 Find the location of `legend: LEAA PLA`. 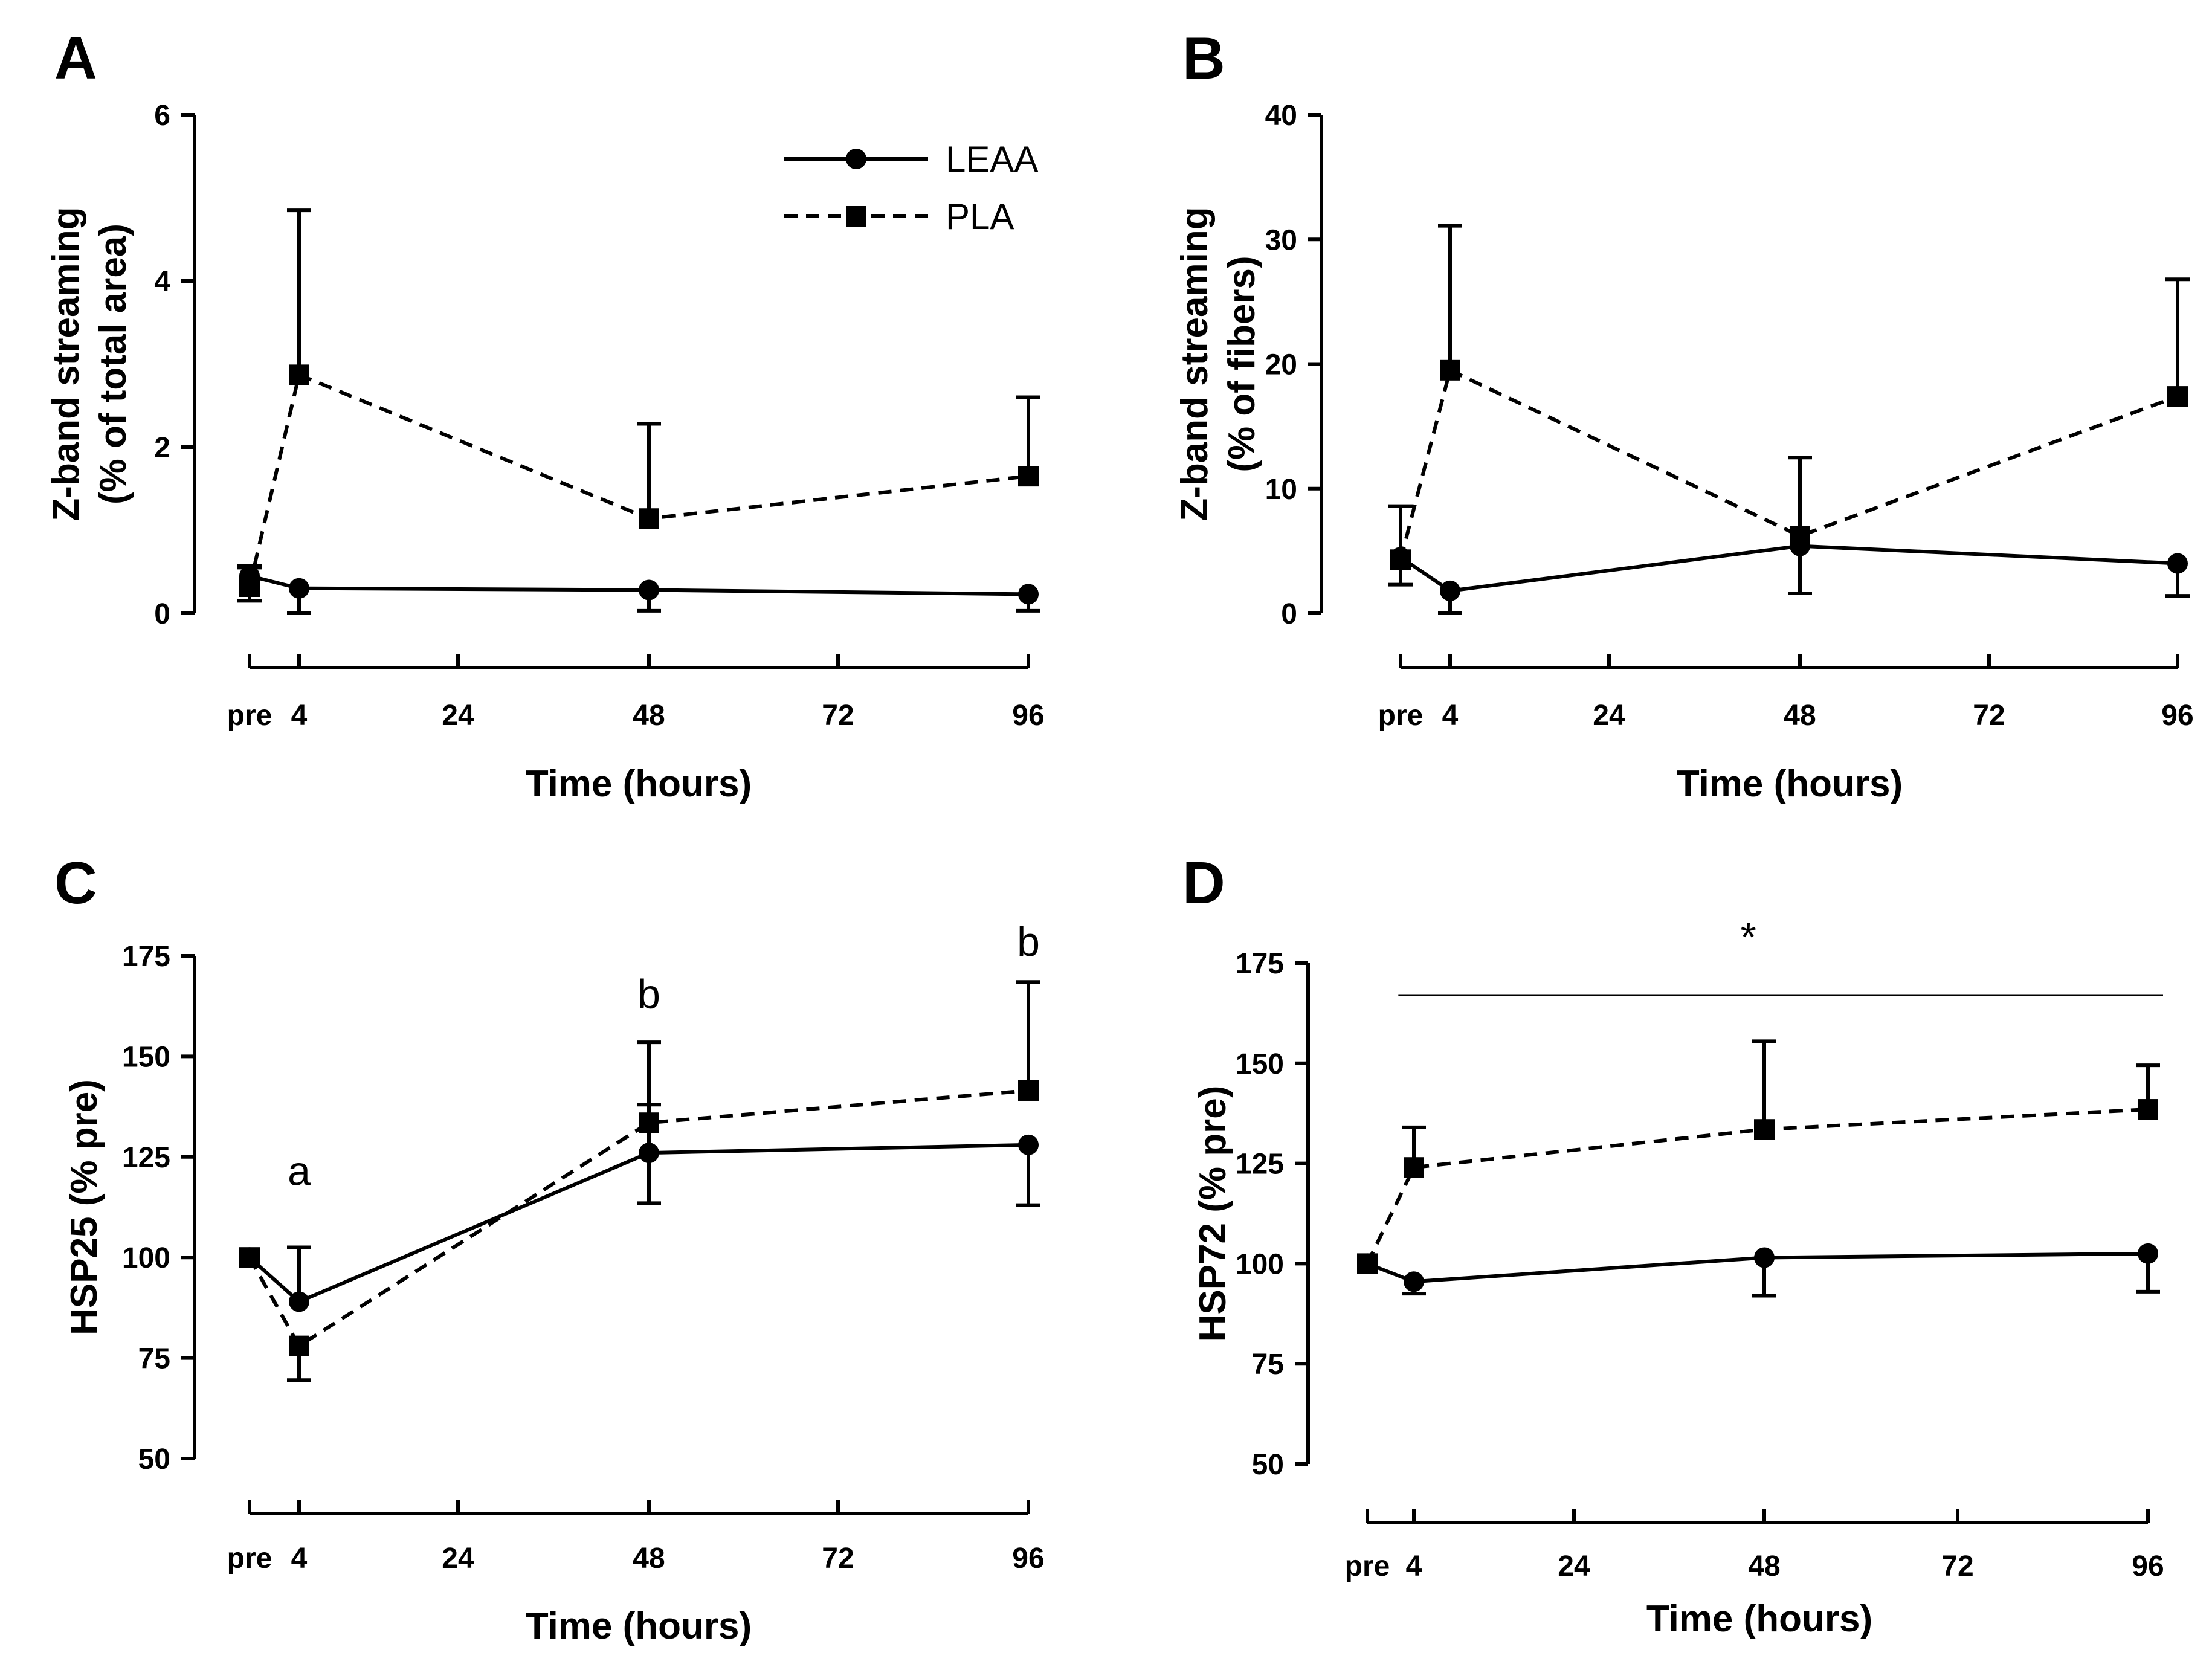

legend: LEAA PLA is located at coordinates (911, 188).